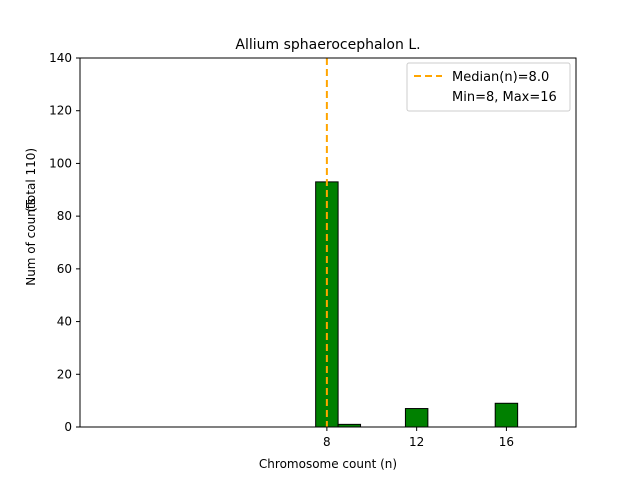 This screenshot has width=640, height=480. Describe the element at coordinates (327, 45) in the screenshot. I see `chart-title: Allium sphaerocephalon L.` at that location.